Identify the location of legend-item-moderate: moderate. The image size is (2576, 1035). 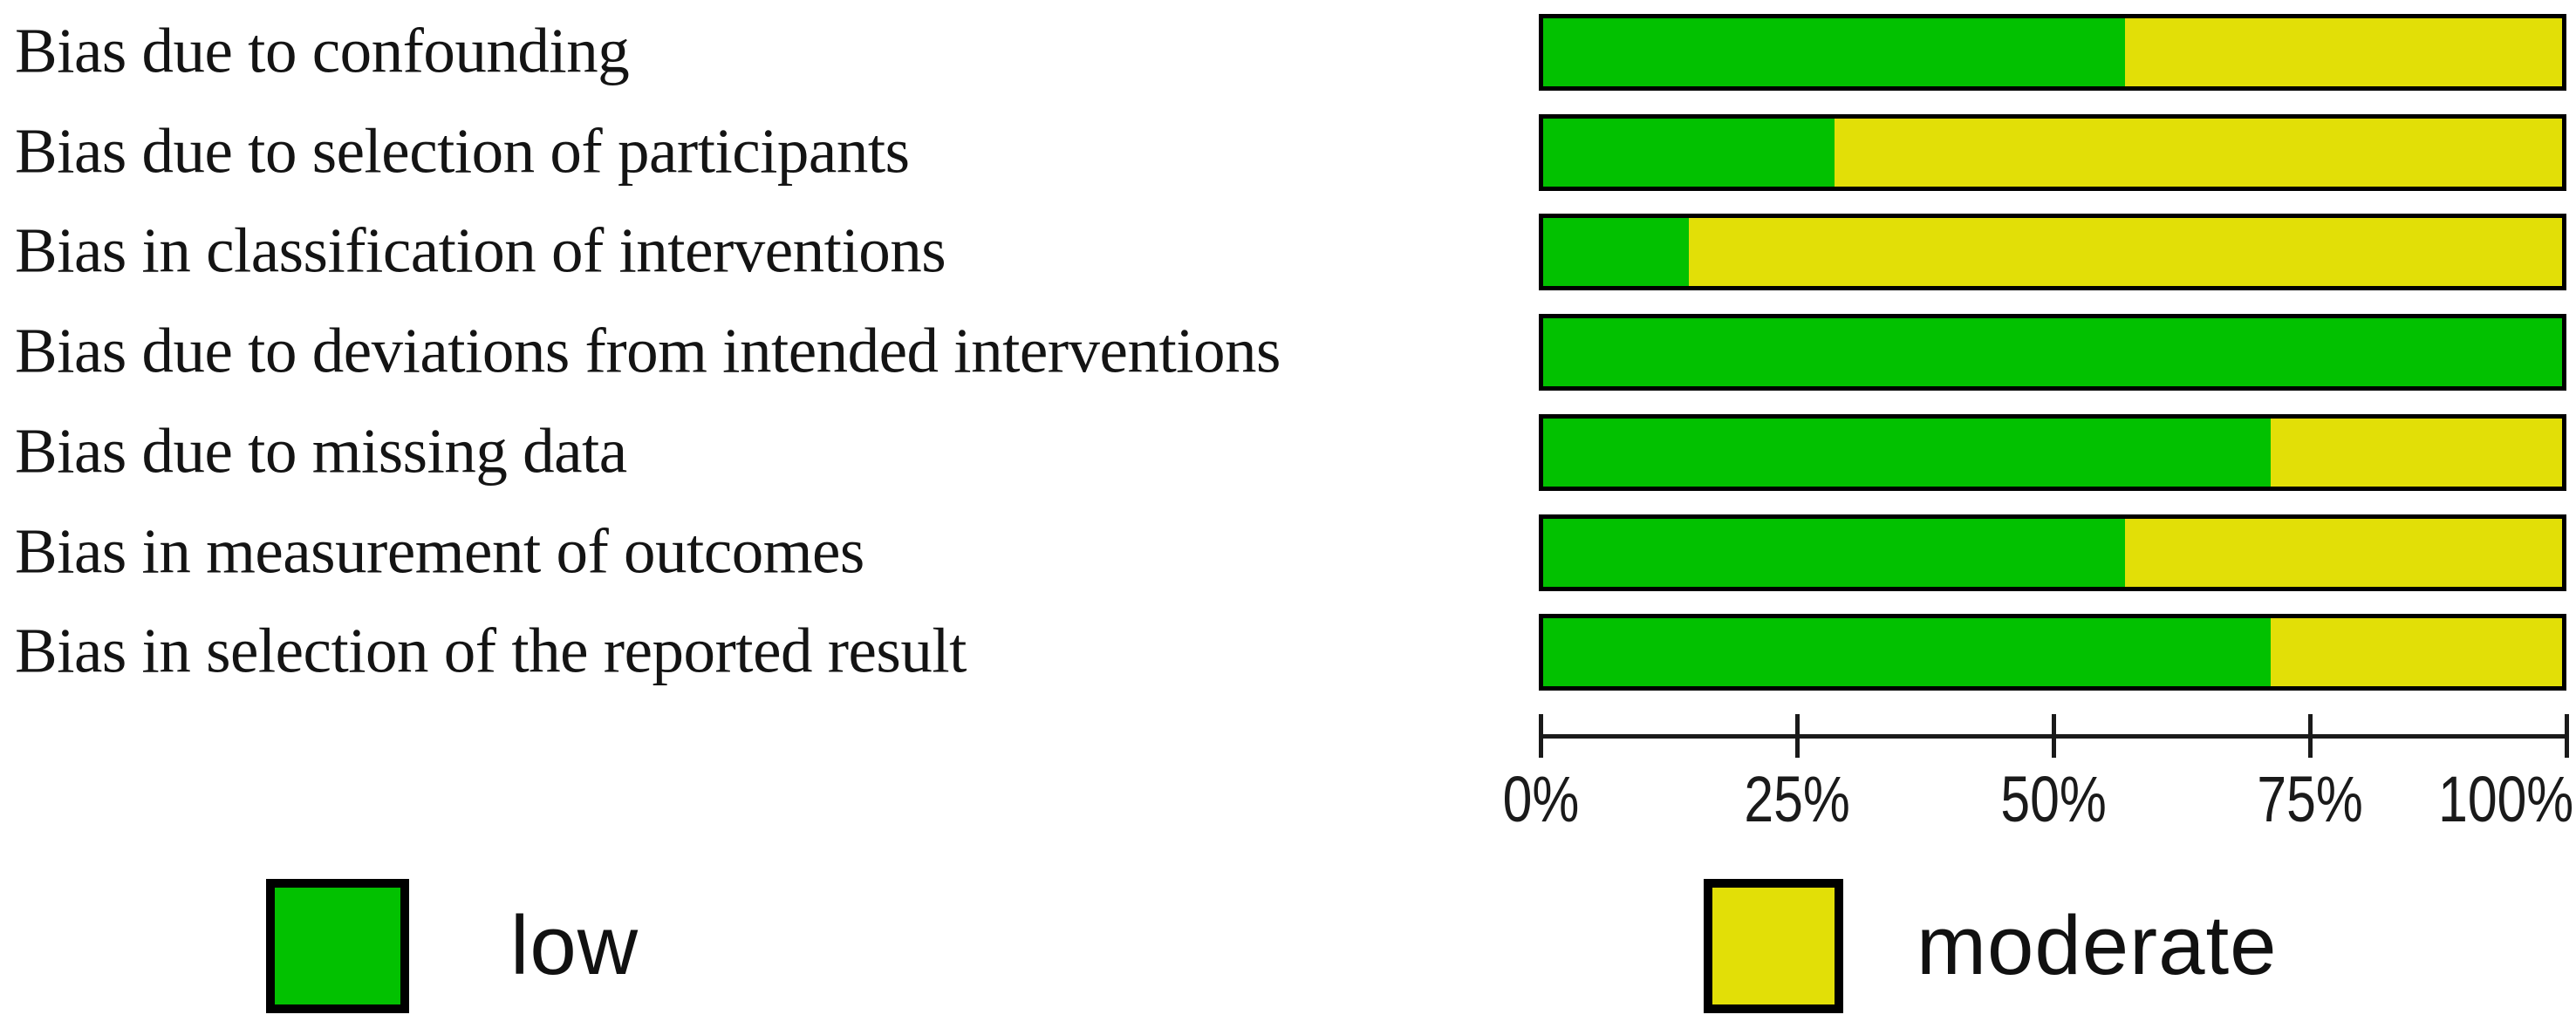
(1991, 946).